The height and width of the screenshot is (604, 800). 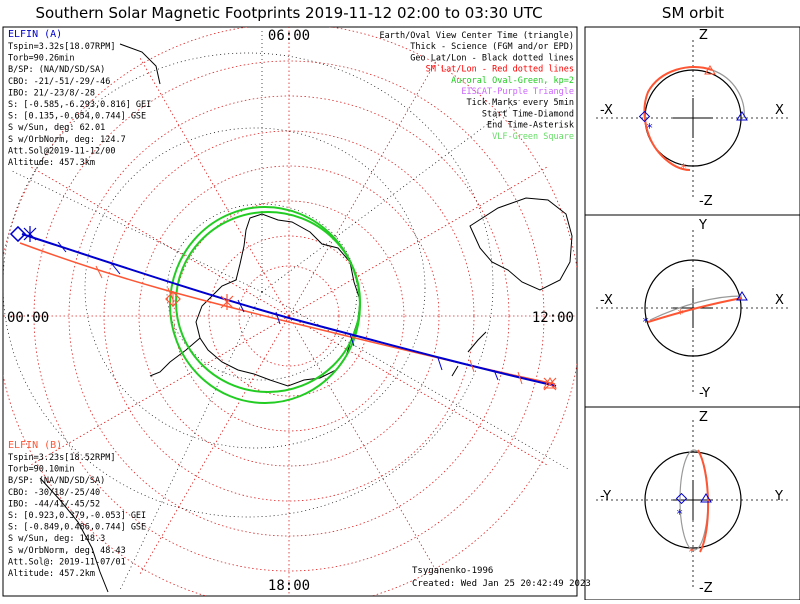 I want to click on auroral-oval, so click(x=265, y=305).